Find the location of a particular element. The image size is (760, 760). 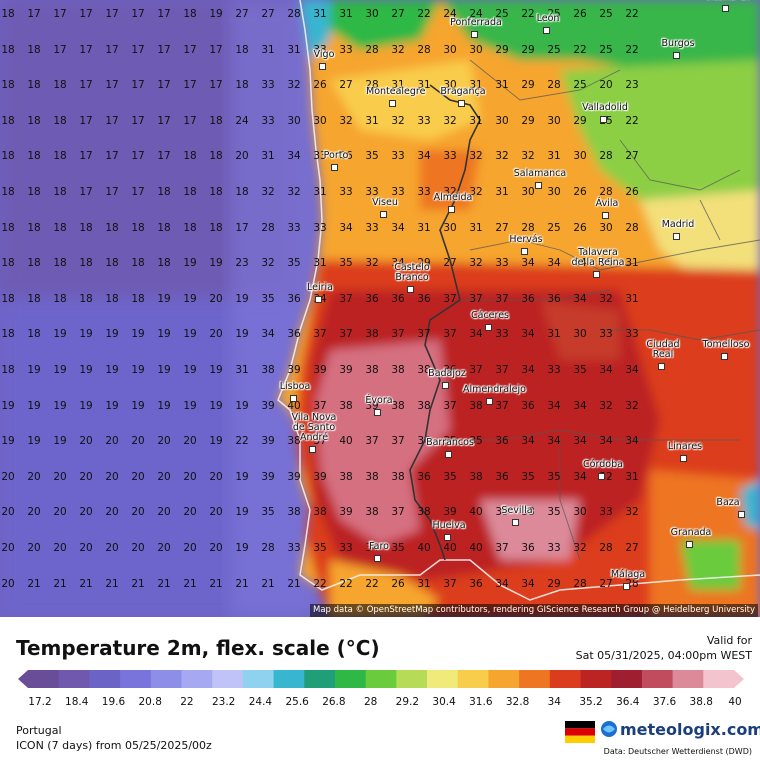

city-label: Linares is located at coordinates (685, 446).